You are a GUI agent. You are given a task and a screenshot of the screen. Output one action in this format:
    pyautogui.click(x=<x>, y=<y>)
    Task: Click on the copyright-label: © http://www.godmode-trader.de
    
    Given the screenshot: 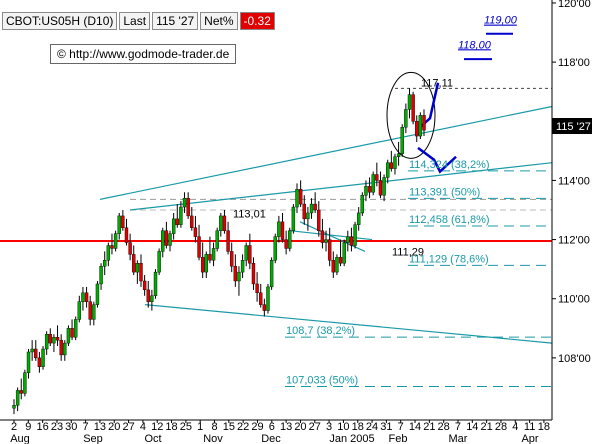 What is the action you would take?
    pyautogui.click(x=143, y=54)
    